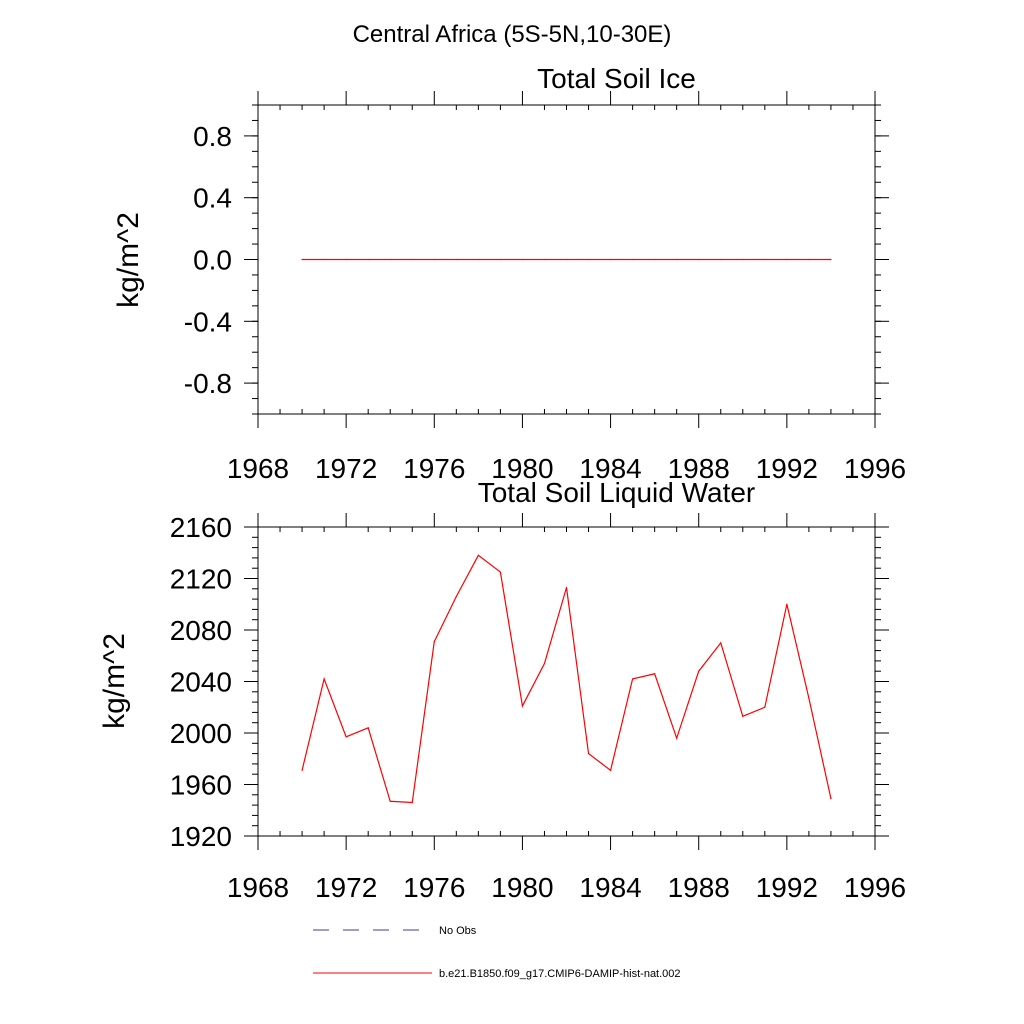  Describe the element at coordinates (208, 321) in the screenshot. I see `y-tick-label: -0.4` at that location.